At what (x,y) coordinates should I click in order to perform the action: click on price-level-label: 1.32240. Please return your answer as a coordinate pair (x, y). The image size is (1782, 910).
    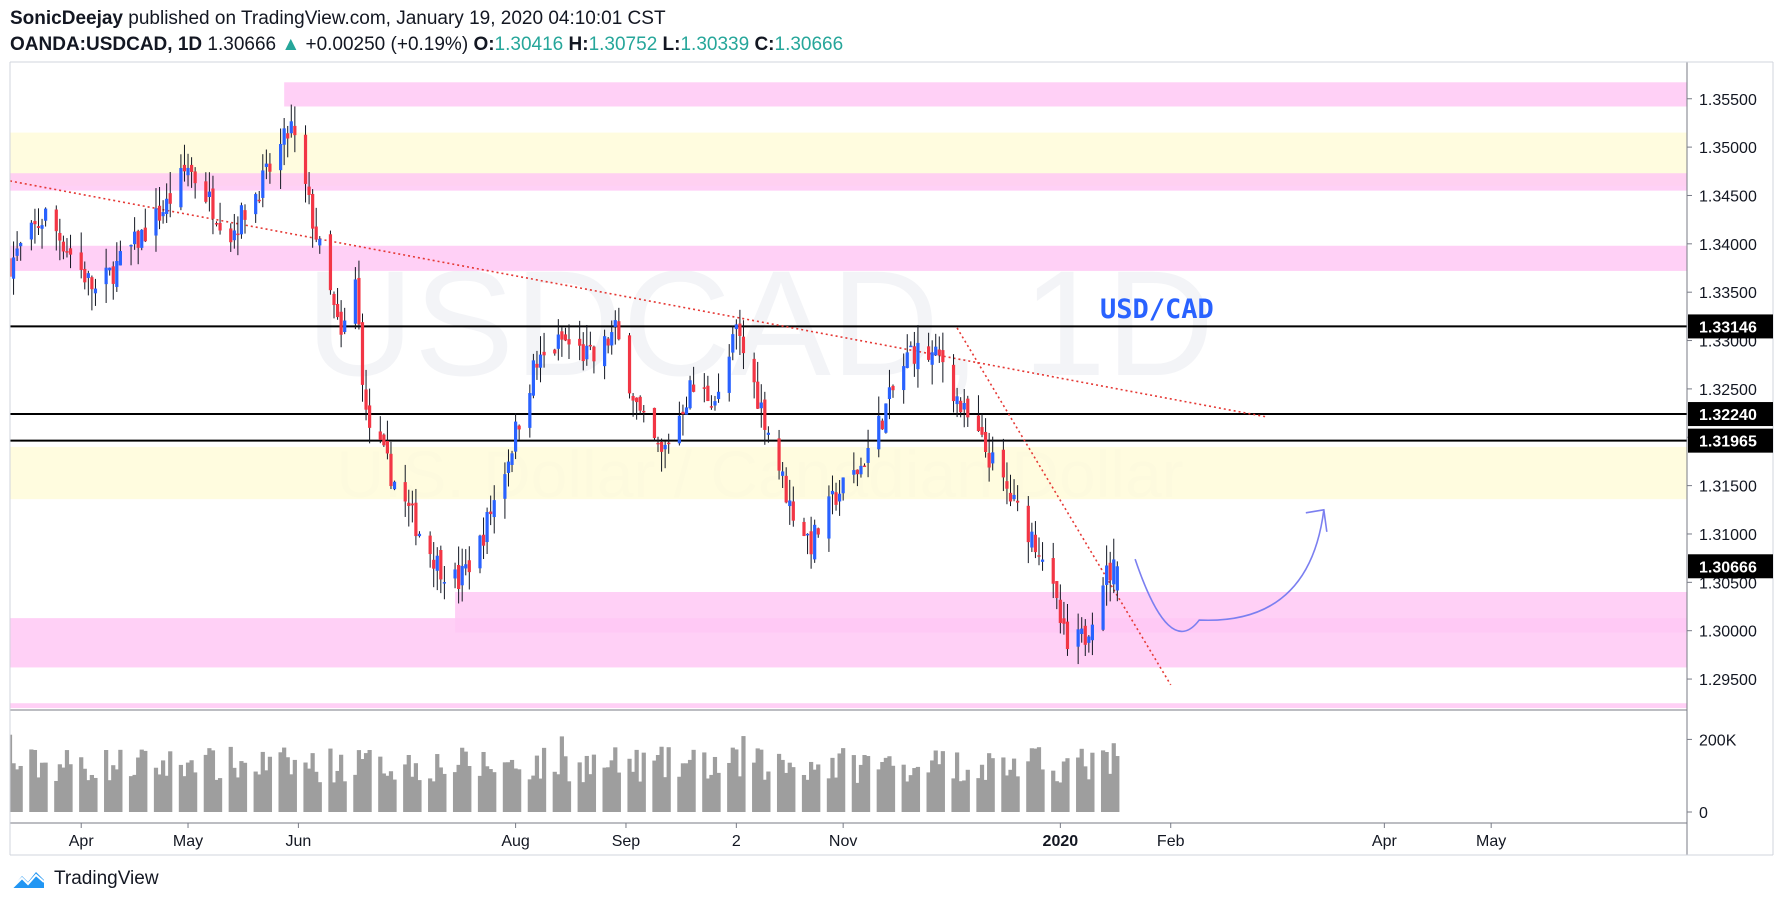
    Looking at the image, I should click on (1728, 415).